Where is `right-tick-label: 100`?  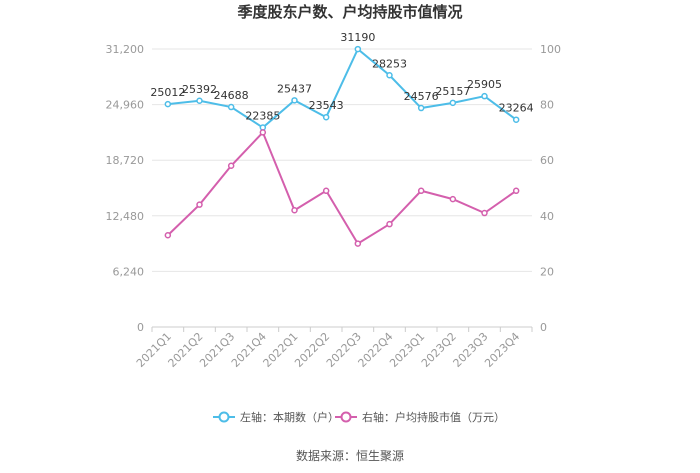
right-tick-label: 100 is located at coordinates (550, 49).